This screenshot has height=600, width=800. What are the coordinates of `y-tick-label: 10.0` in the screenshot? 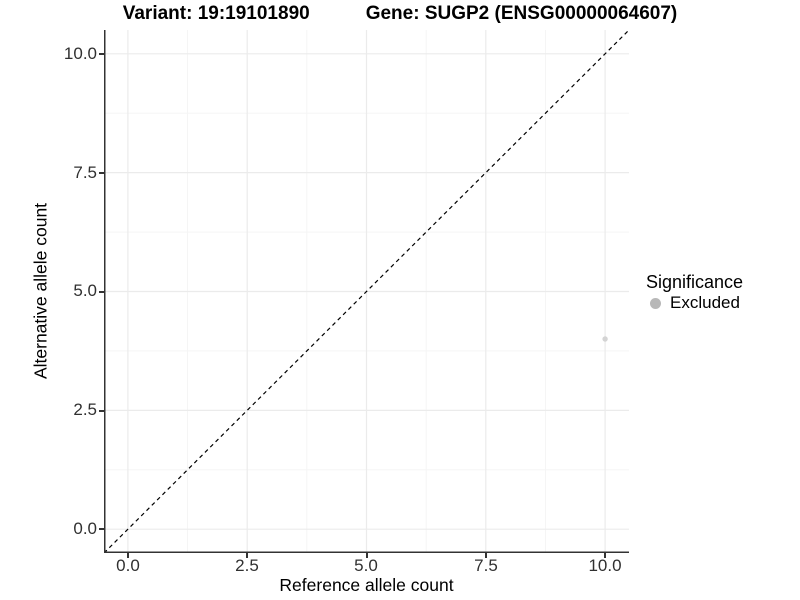 It's located at (80, 53).